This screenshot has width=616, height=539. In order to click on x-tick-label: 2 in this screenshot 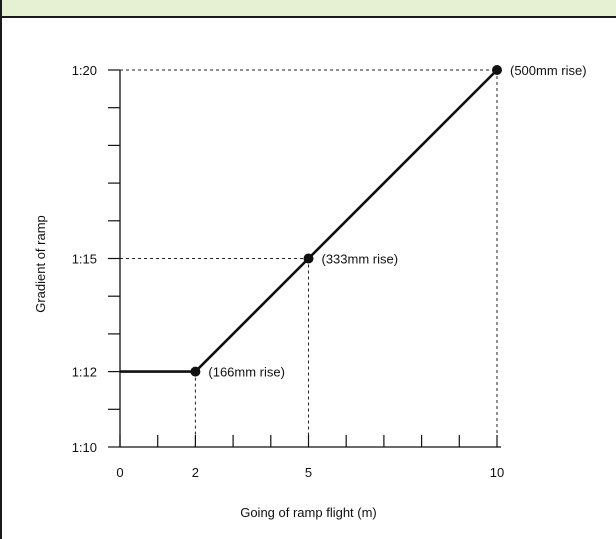, I will do `click(195, 472)`.